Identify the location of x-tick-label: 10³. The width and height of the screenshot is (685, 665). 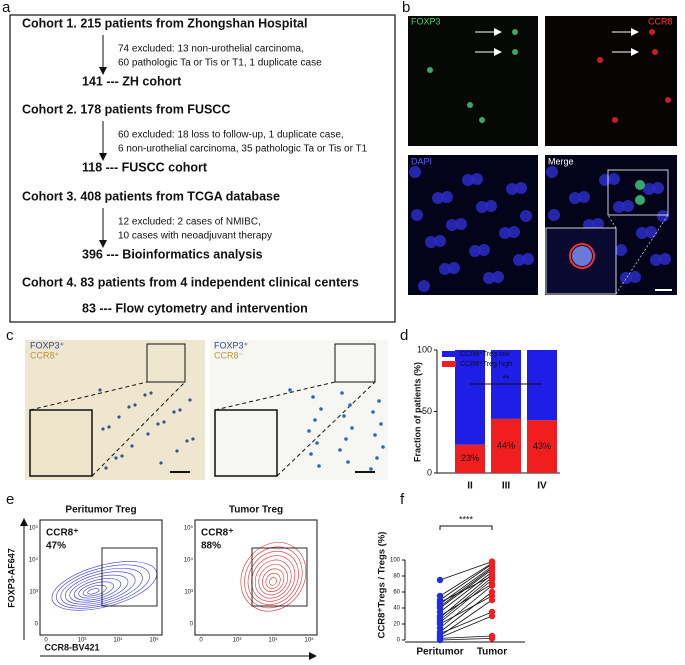
(82, 641).